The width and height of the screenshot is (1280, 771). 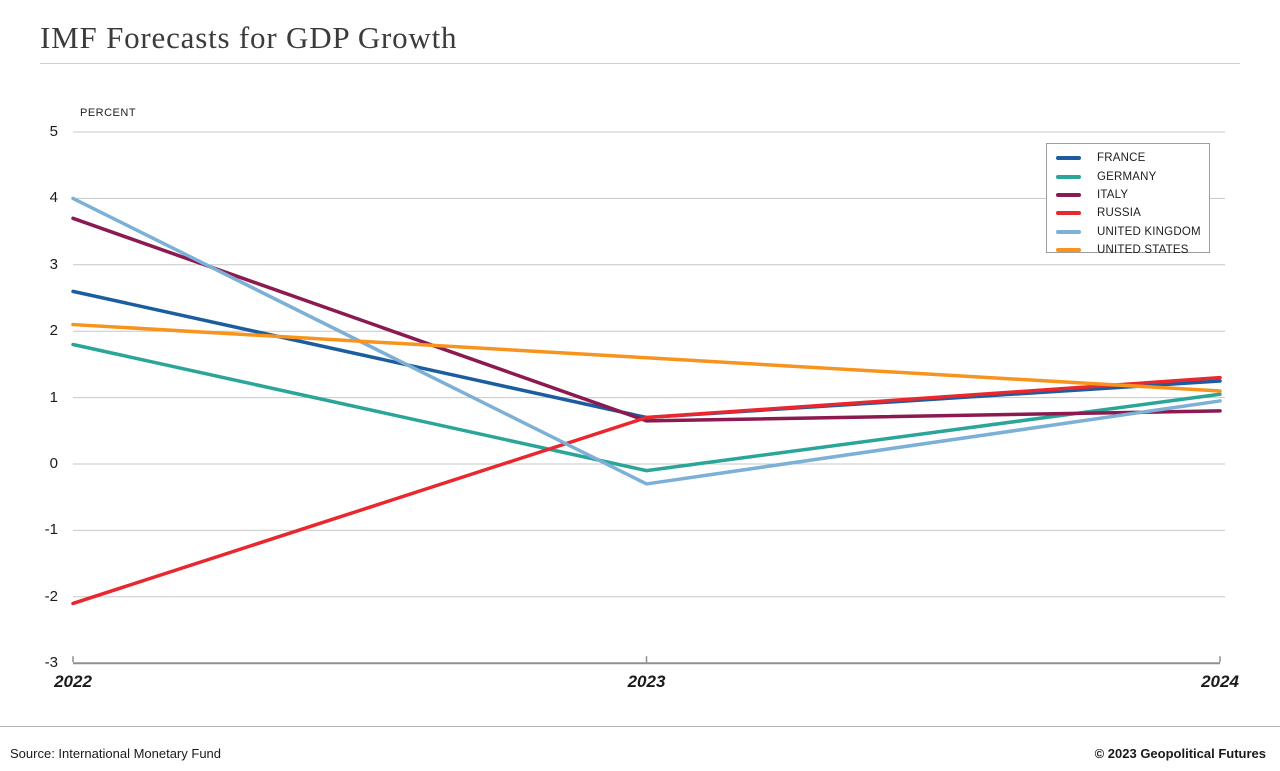 What do you see at coordinates (1220, 681) in the screenshot?
I see `x-tick-label: 2024` at bounding box center [1220, 681].